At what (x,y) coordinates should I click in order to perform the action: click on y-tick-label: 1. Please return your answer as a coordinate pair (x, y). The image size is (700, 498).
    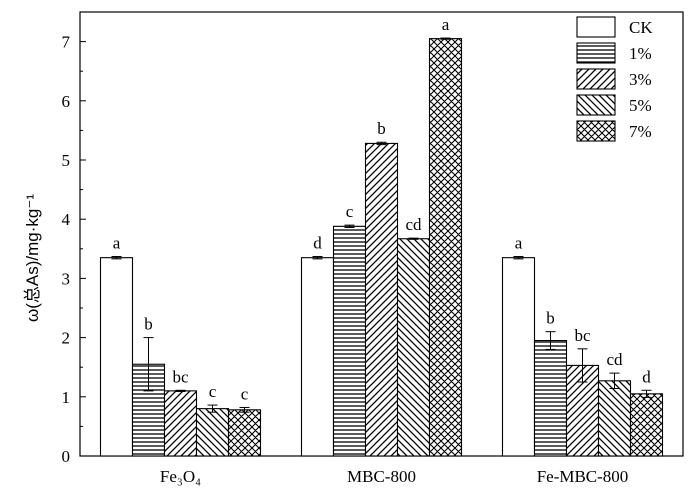
    Looking at the image, I should click on (66, 397).